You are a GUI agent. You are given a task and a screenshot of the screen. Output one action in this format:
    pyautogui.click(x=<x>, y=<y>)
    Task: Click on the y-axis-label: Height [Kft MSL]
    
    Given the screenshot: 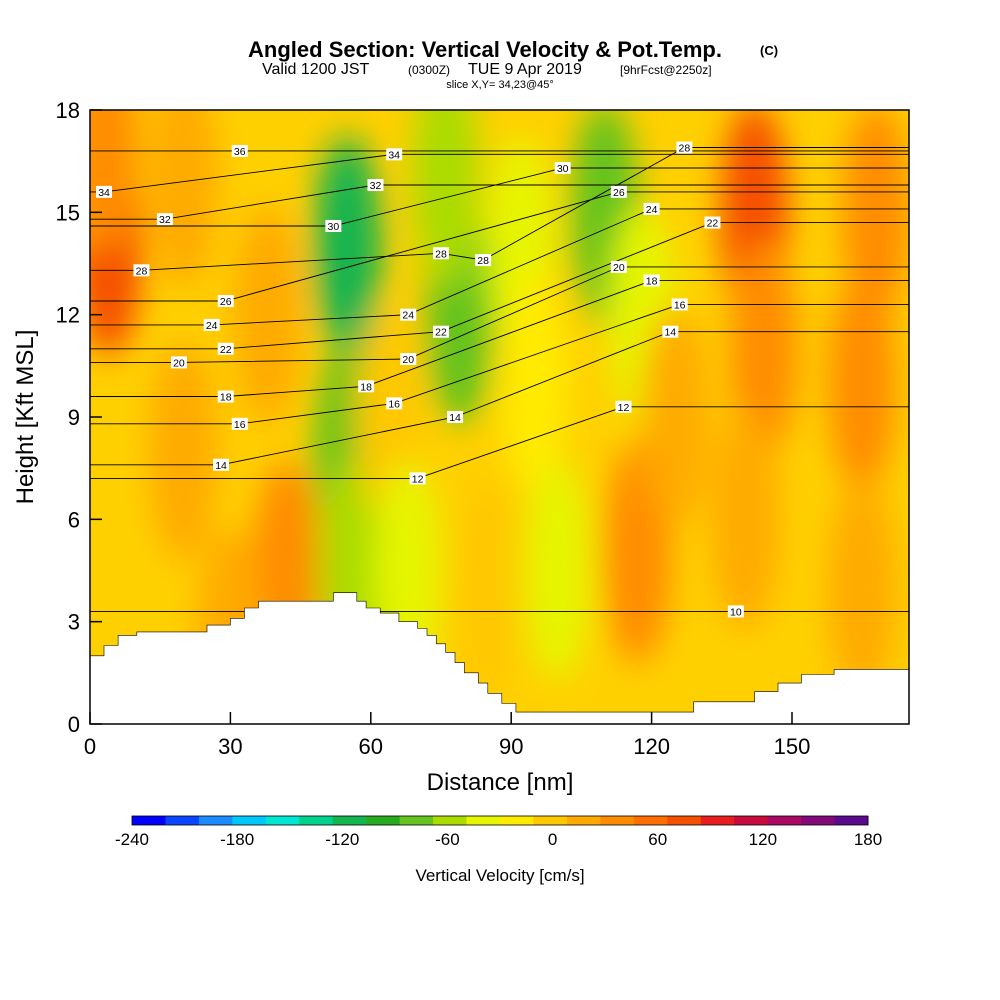 What is the action you would take?
    pyautogui.click(x=25, y=417)
    